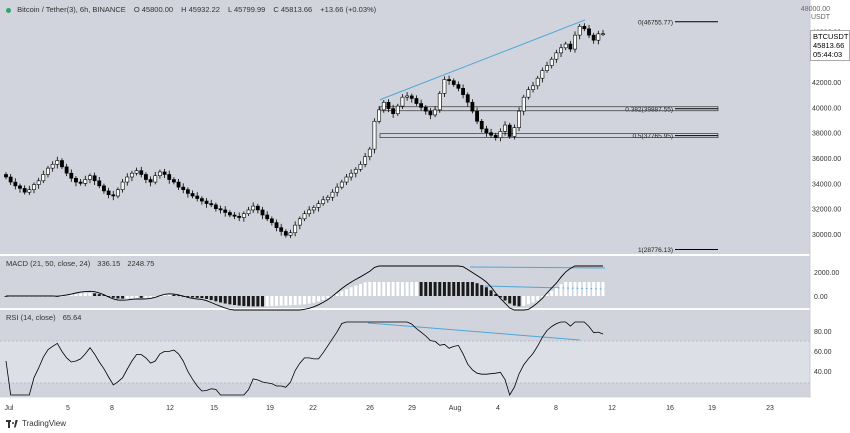 This screenshot has height=433, width=850. I want to click on time-axis: Jul 5 8 12 15 19 22 26 29 Aug 4 8 12 16 19 23, so click(389, 408).